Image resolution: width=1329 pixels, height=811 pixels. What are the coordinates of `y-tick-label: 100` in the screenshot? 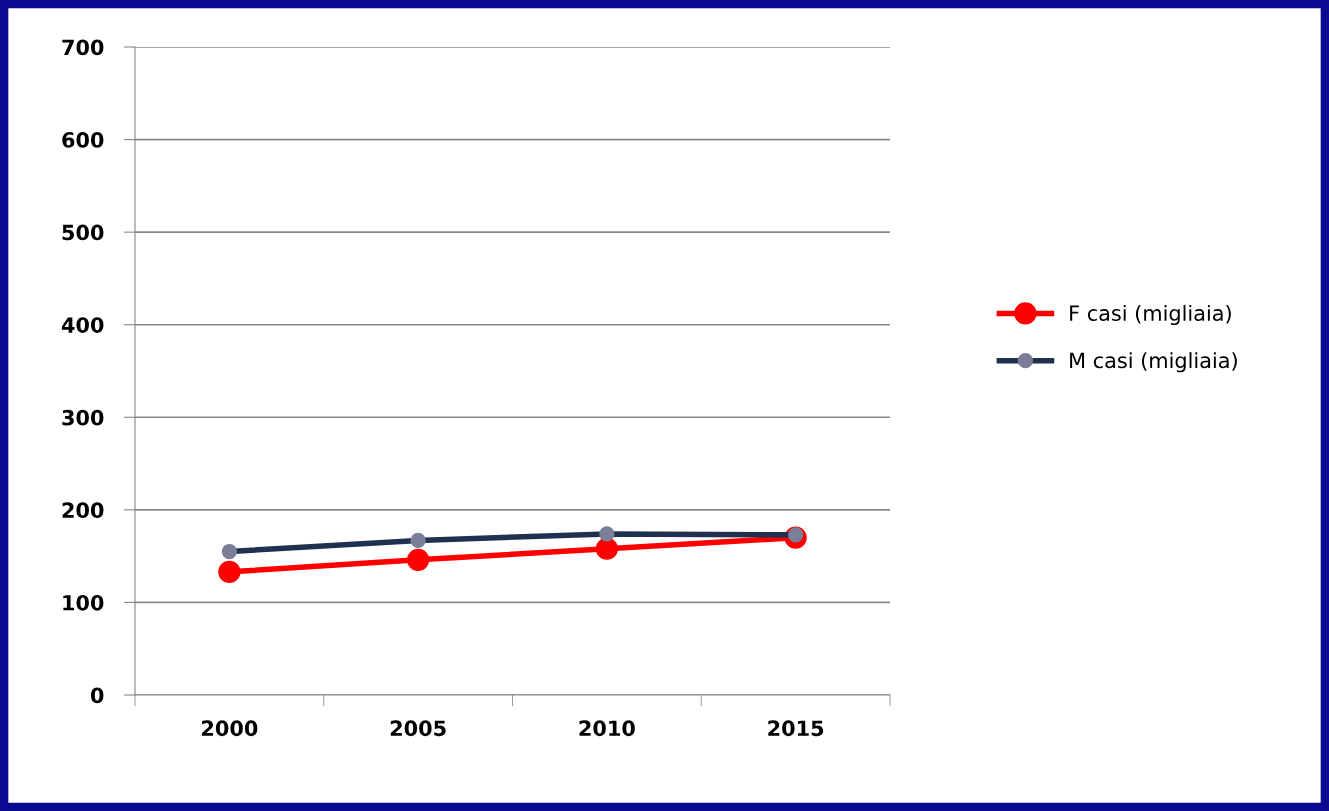 It's located at (83, 602).